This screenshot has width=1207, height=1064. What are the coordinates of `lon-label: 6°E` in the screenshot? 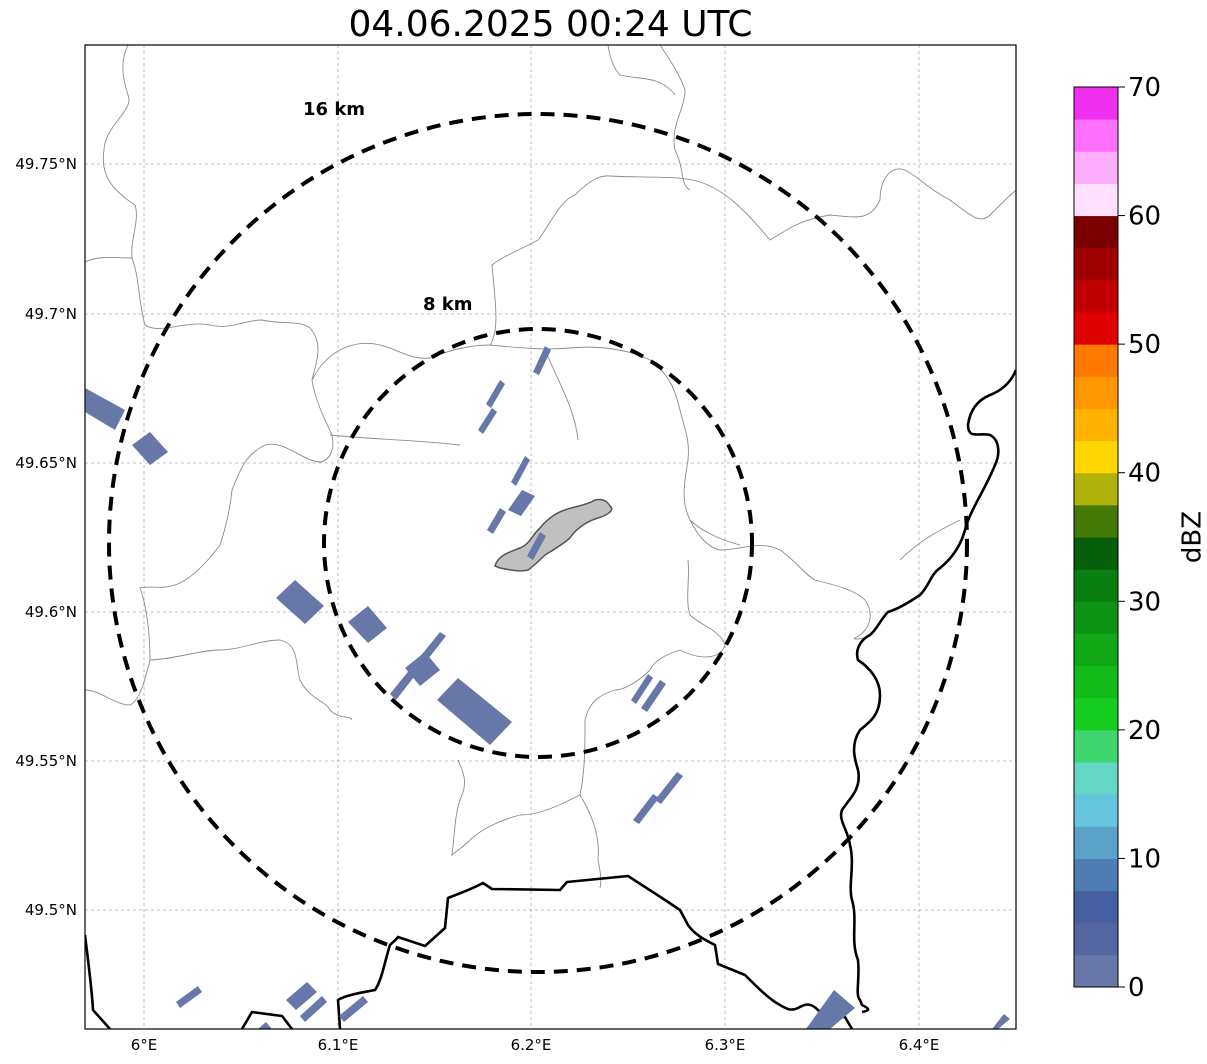 It's located at (144, 1045).